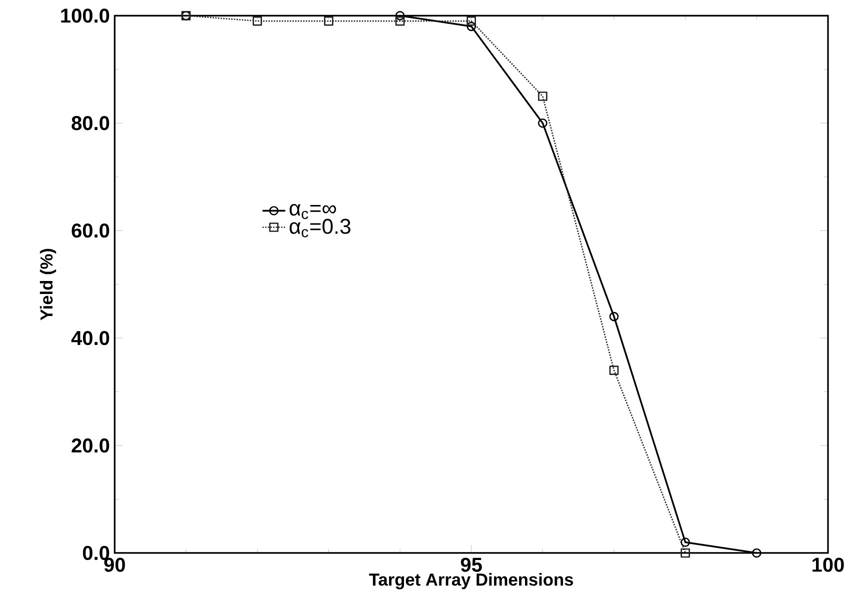  What do you see at coordinates (471, 565) in the screenshot?
I see `x-tick-label: 95` at bounding box center [471, 565].